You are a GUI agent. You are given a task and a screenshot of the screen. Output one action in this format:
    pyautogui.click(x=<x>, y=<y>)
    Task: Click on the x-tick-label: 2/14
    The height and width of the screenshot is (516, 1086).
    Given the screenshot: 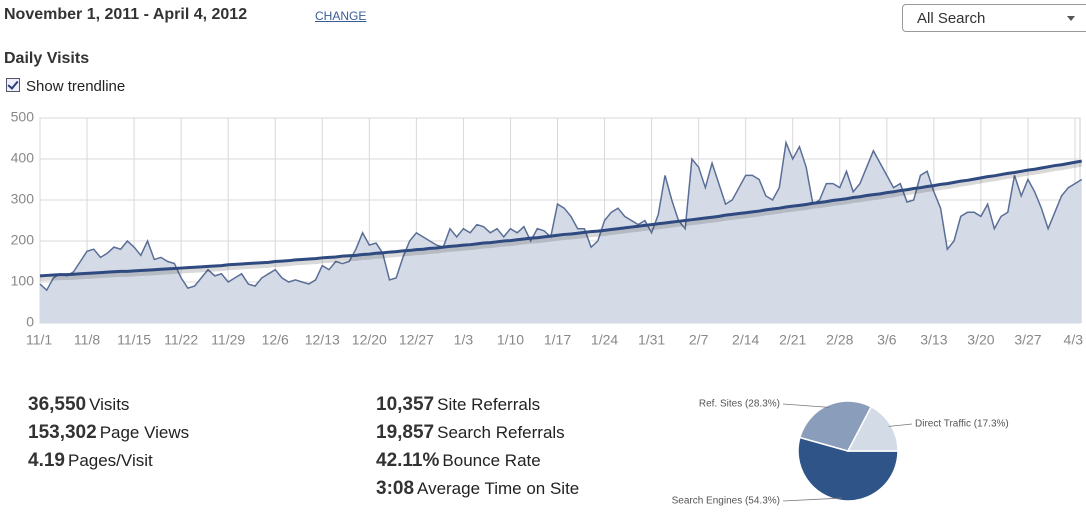 What is the action you would take?
    pyautogui.click(x=745, y=340)
    